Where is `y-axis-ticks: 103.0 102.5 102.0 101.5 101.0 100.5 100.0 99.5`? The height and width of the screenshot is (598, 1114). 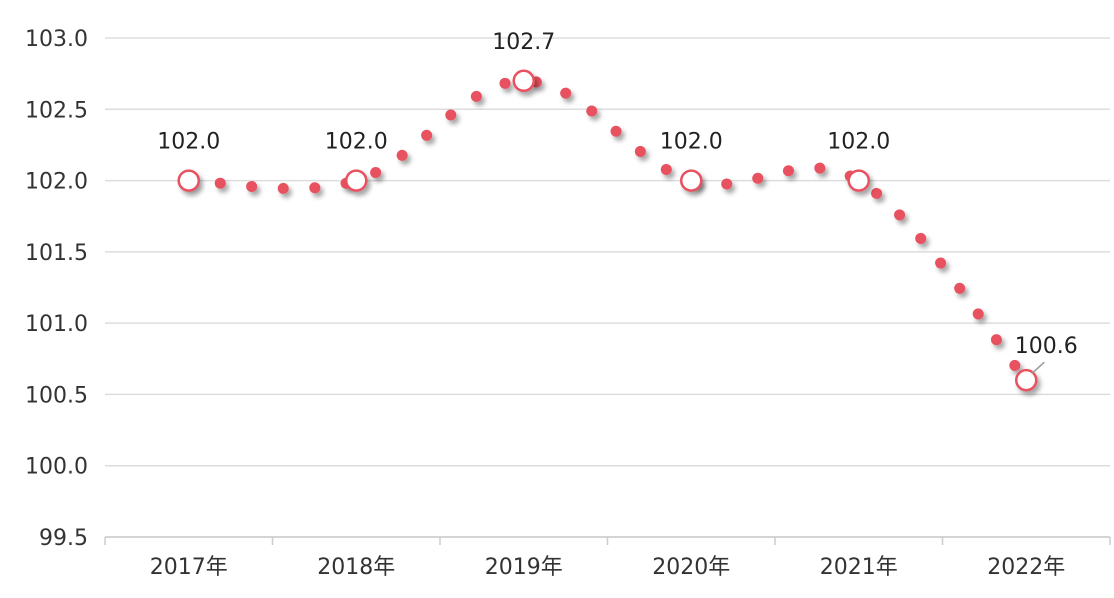 y-axis-ticks: 103.0 102.5 102.0 101.5 101.0 100.5 100.0 99.5 is located at coordinates (56, 289).